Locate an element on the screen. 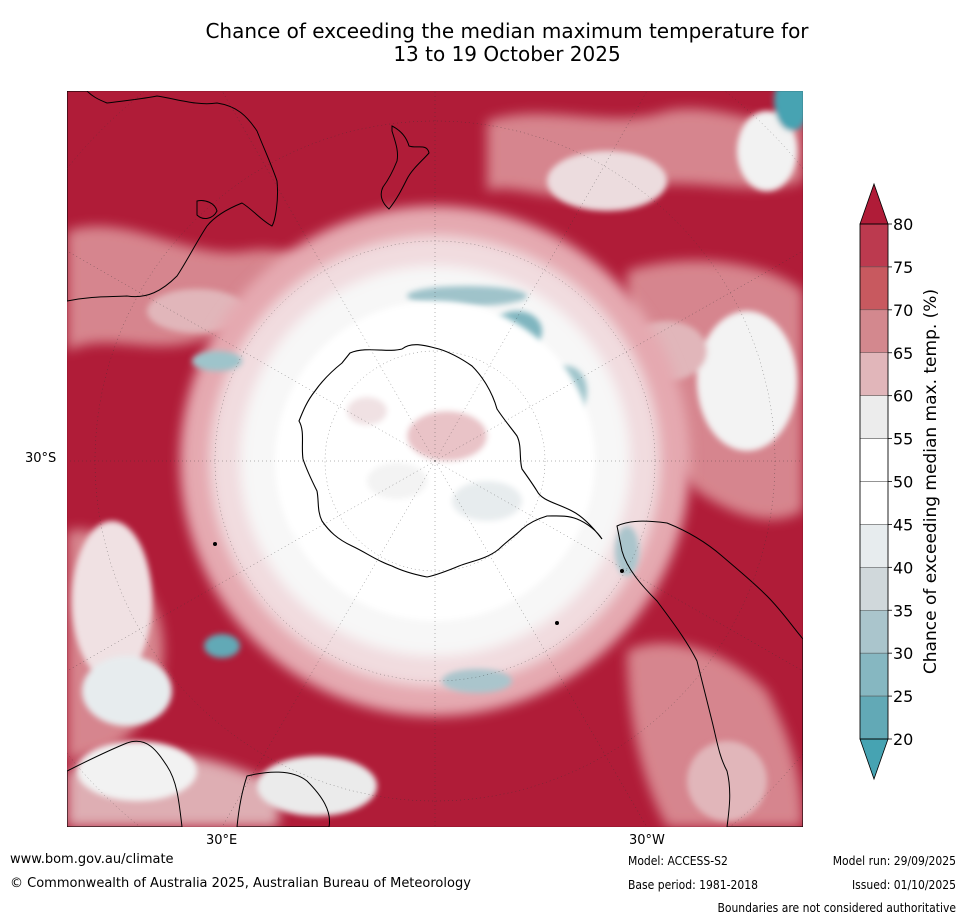  colorbar-tick-label: 45 is located at coordinates (903, 524).